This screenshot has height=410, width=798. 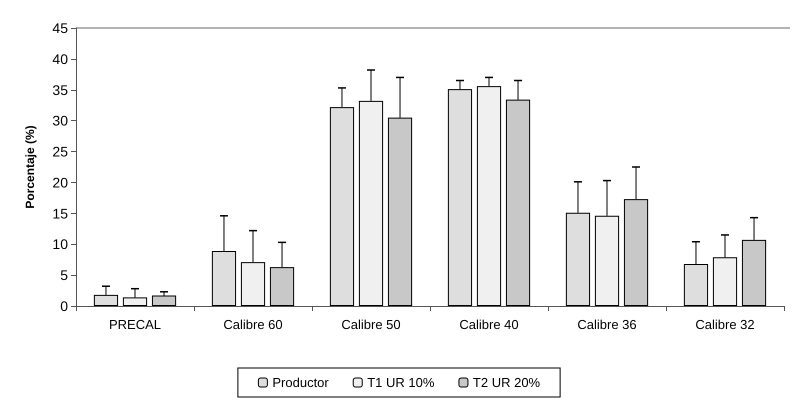 What do you see at coordinates (607, 324) in the screenshot?
I see `x-tick-label: Calibre 36` at bounding box center [607, 324].